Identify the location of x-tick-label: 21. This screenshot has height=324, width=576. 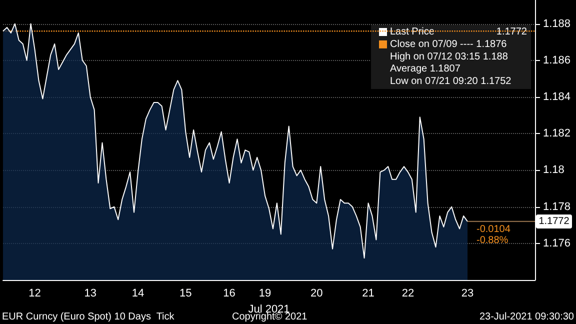
(368, 294).